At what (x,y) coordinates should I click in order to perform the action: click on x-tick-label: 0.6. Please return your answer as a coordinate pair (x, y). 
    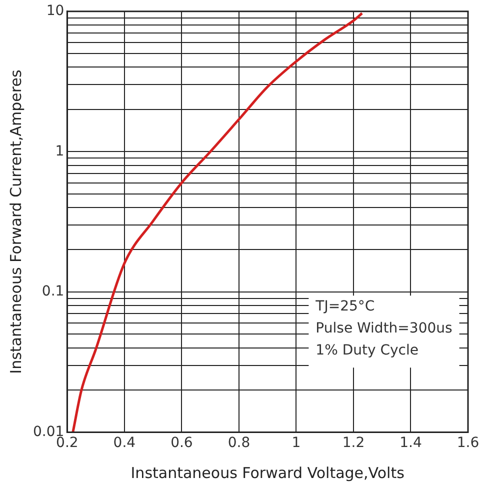
    Looking at the image, I should click on (181, 443).